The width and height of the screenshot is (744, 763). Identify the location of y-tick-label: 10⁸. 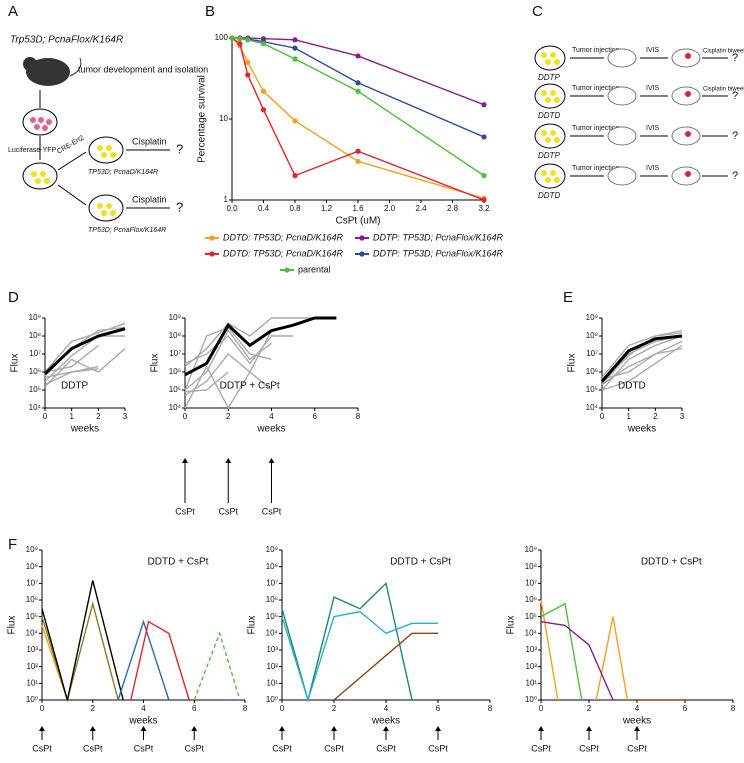
(531, 566).